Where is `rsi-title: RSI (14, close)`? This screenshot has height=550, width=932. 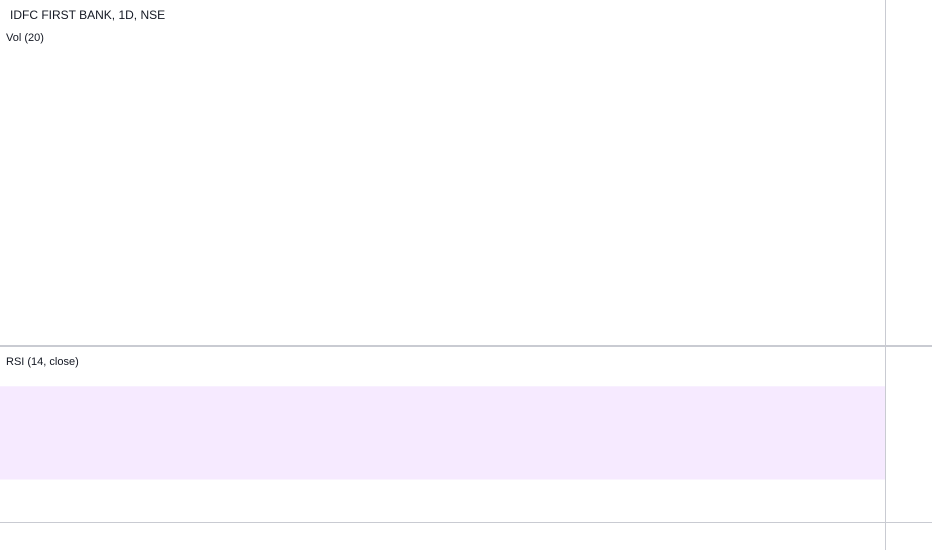 rsi-title: RSI (14, close) is located at coordinates (42, 362).